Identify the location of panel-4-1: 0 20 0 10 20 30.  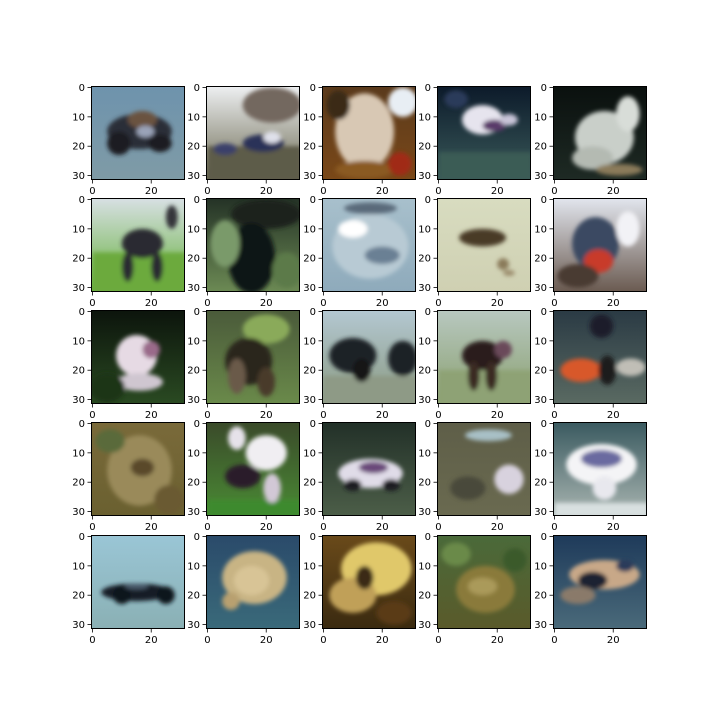
(128, 476).